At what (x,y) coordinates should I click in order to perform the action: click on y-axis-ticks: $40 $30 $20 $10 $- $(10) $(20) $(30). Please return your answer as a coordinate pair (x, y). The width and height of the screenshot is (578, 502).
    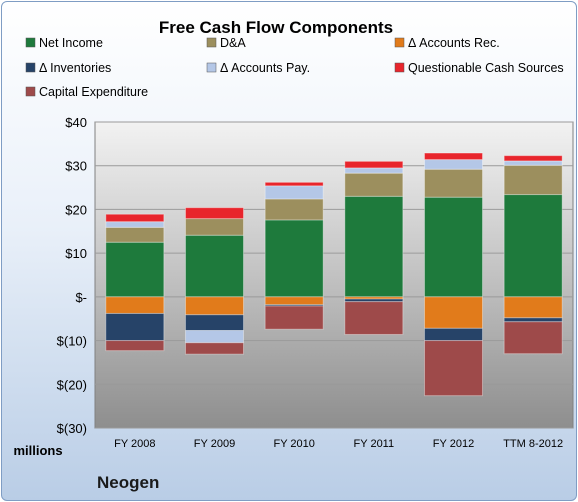
    Looking at the image, I should click on (72, 275).